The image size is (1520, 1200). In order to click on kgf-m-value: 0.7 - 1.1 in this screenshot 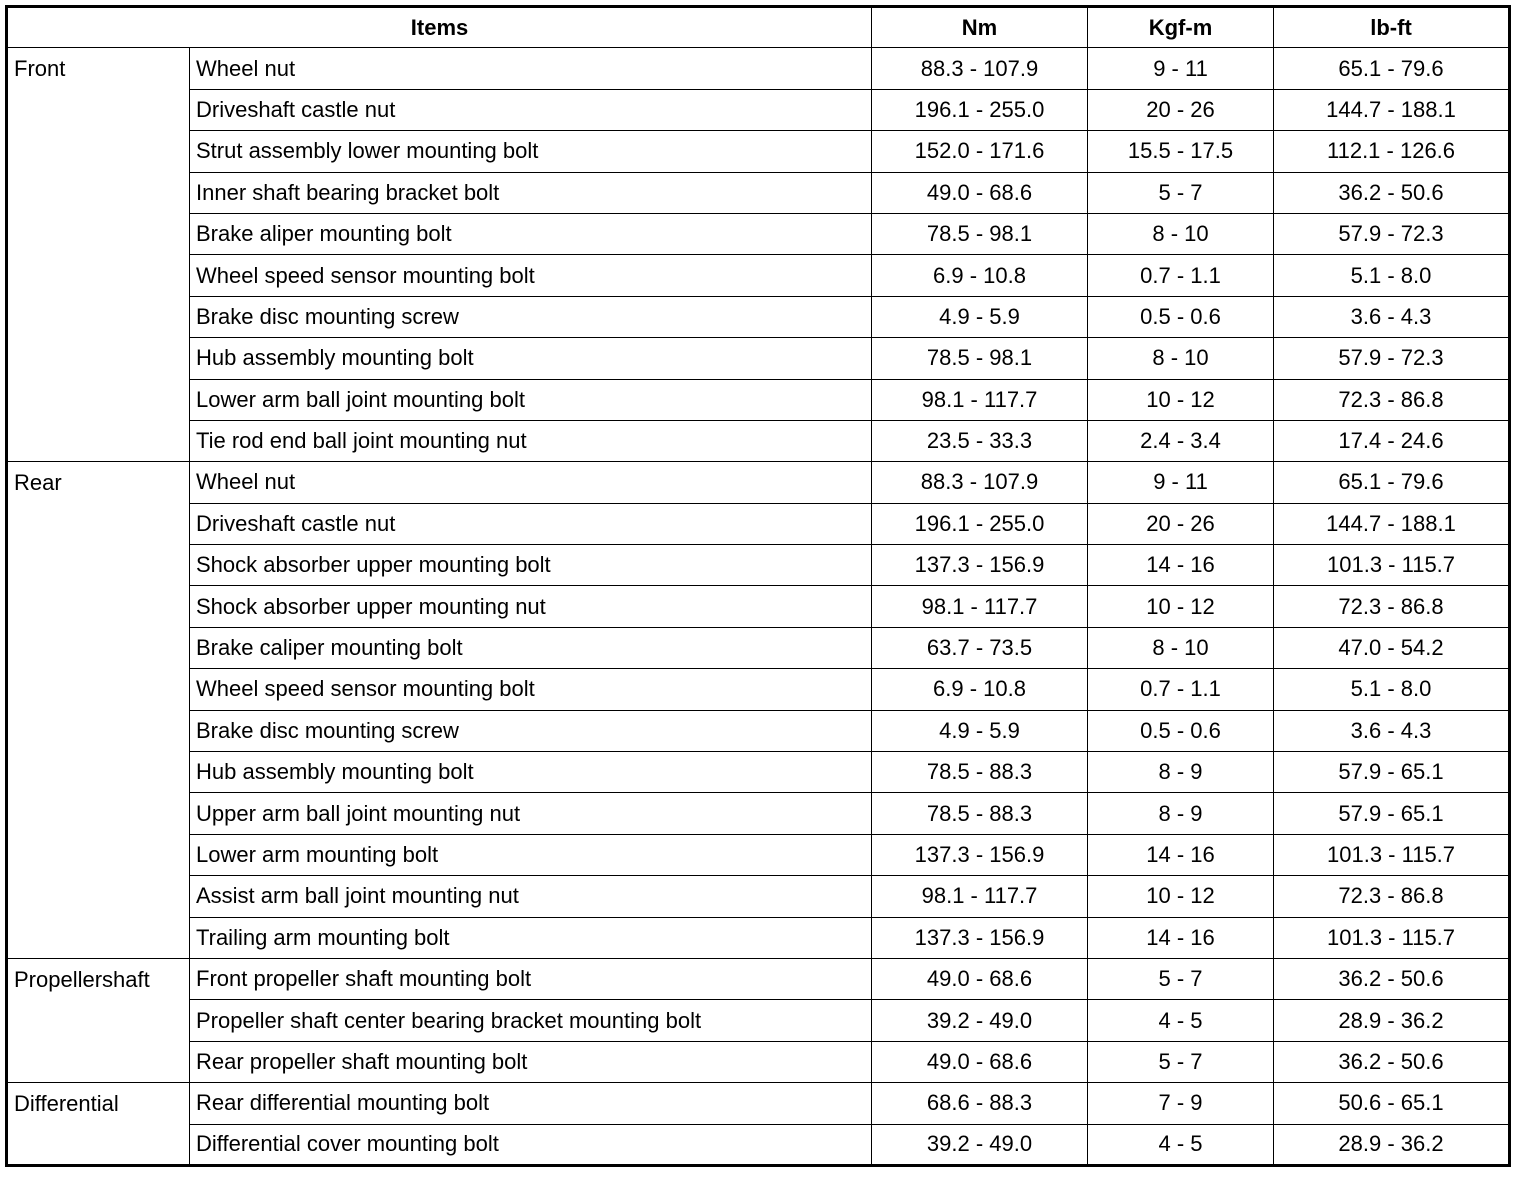, I will do `click(1181, 689)`.